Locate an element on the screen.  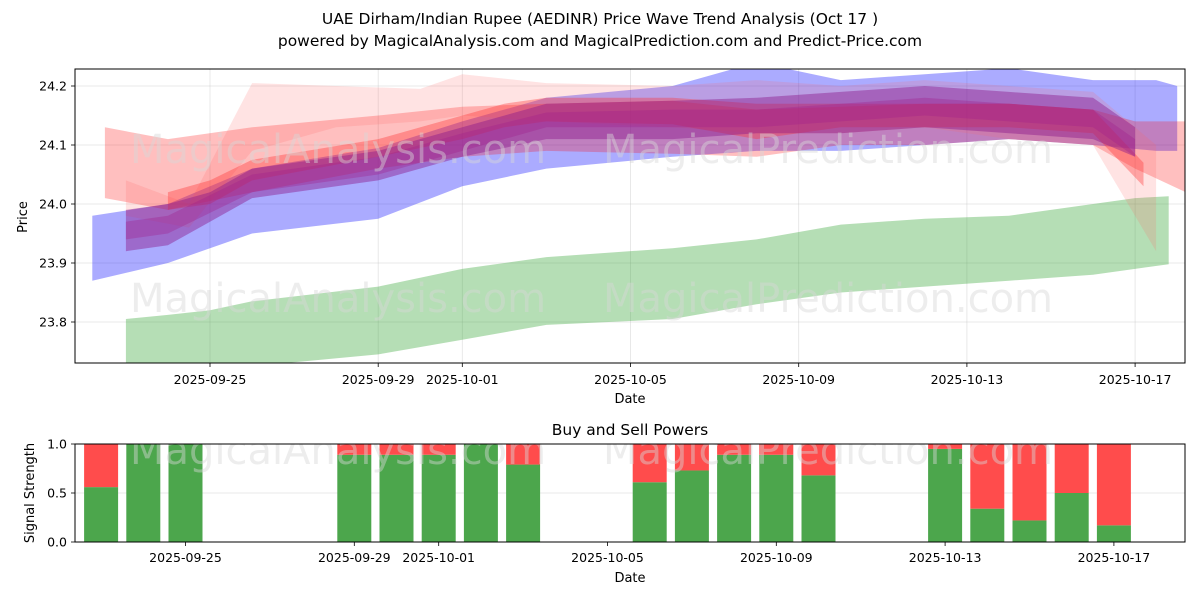
y-tick-label: 24.2 is located at coordinates (53, 86).